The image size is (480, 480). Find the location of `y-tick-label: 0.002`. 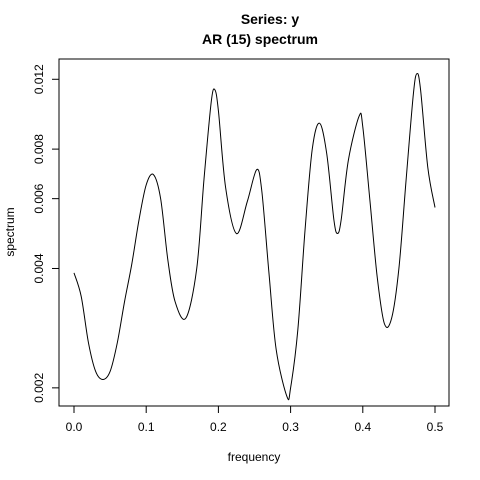

y-tick-label: 0.002 is located at coordinates (39, 388).